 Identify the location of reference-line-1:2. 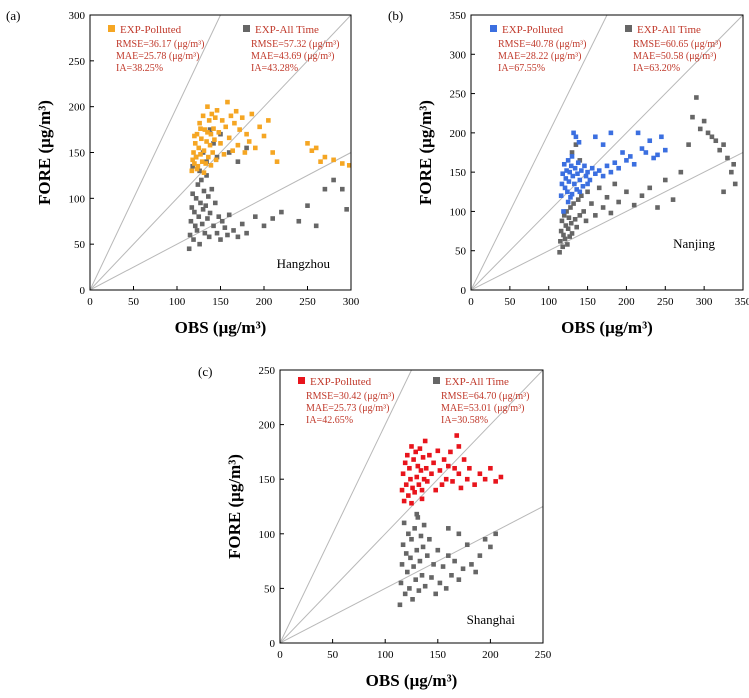
(155, 152).